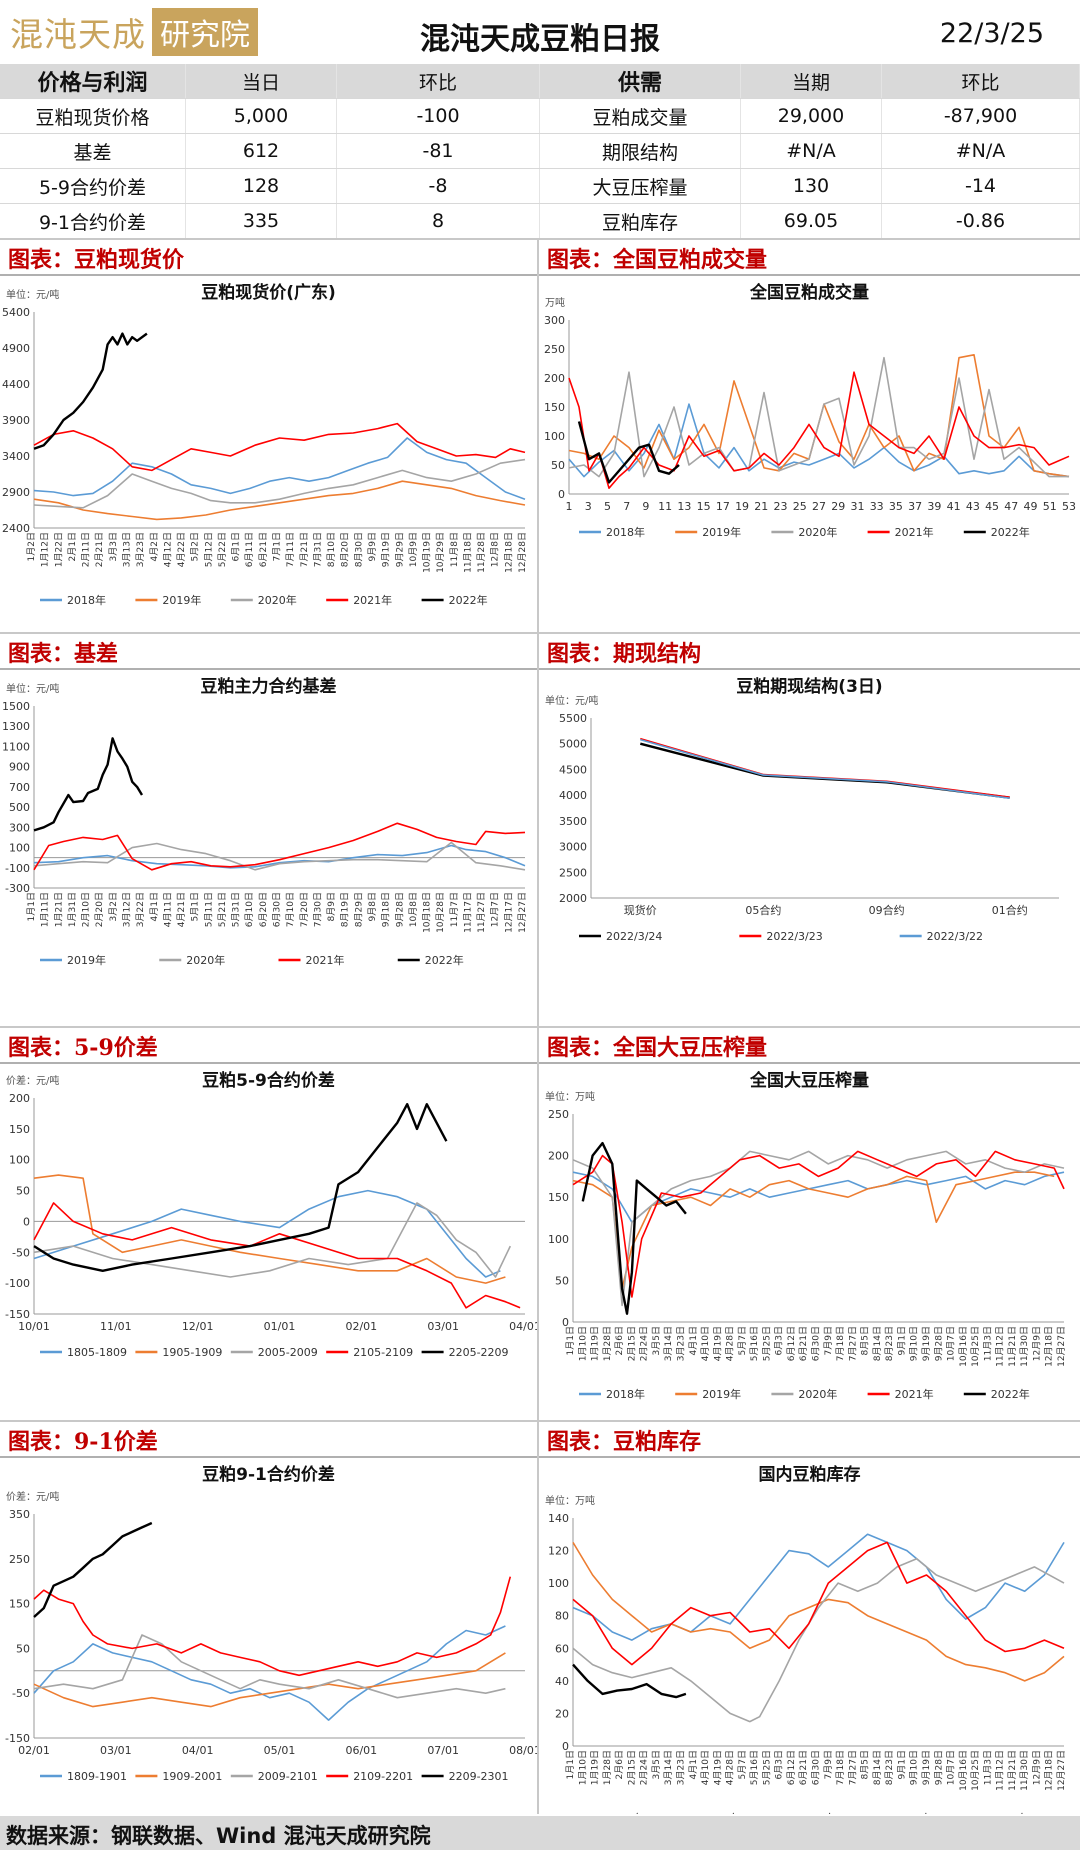 The height and width of the screenshot is (1850, 1080). Describe the element at coordinates (16, 492) in the screenshot. I see `y-tick-label: 2900` at that location.